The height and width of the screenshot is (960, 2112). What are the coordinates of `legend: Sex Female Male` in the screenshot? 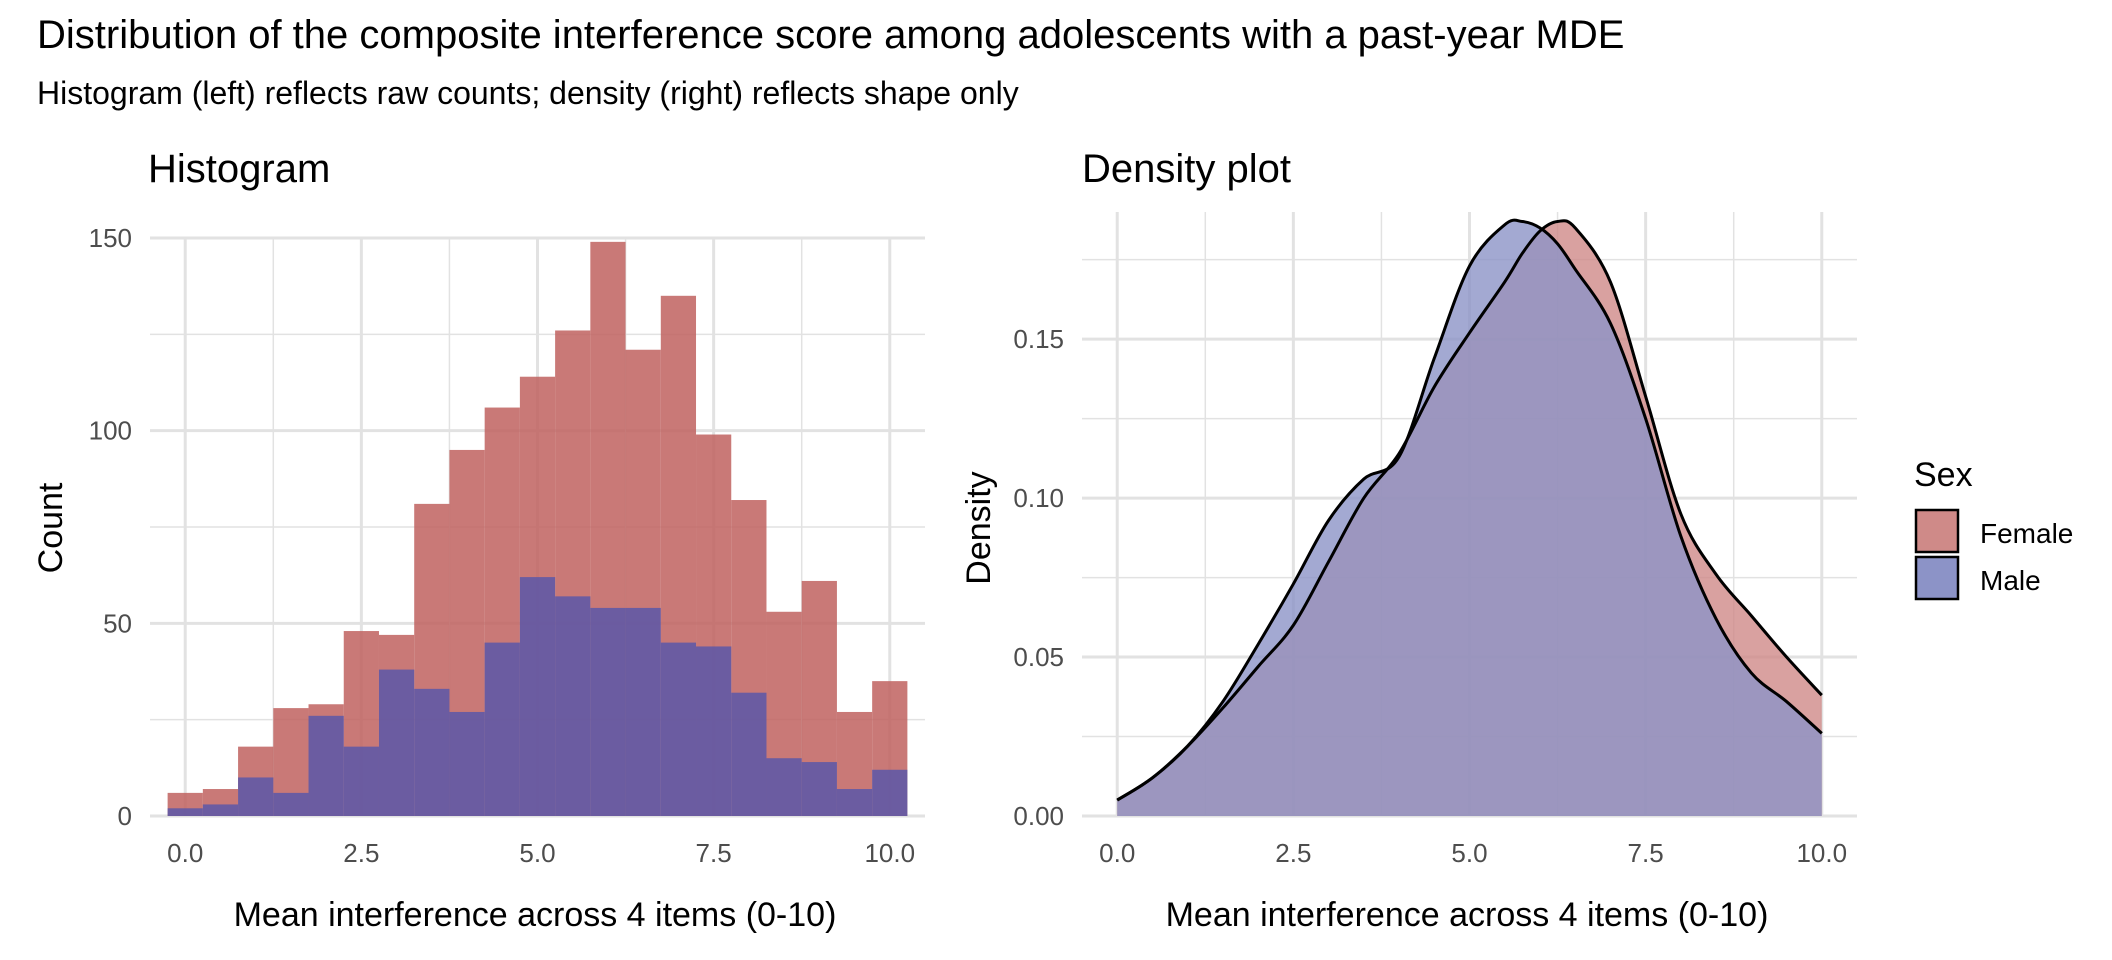 It's located at (1993, 528).